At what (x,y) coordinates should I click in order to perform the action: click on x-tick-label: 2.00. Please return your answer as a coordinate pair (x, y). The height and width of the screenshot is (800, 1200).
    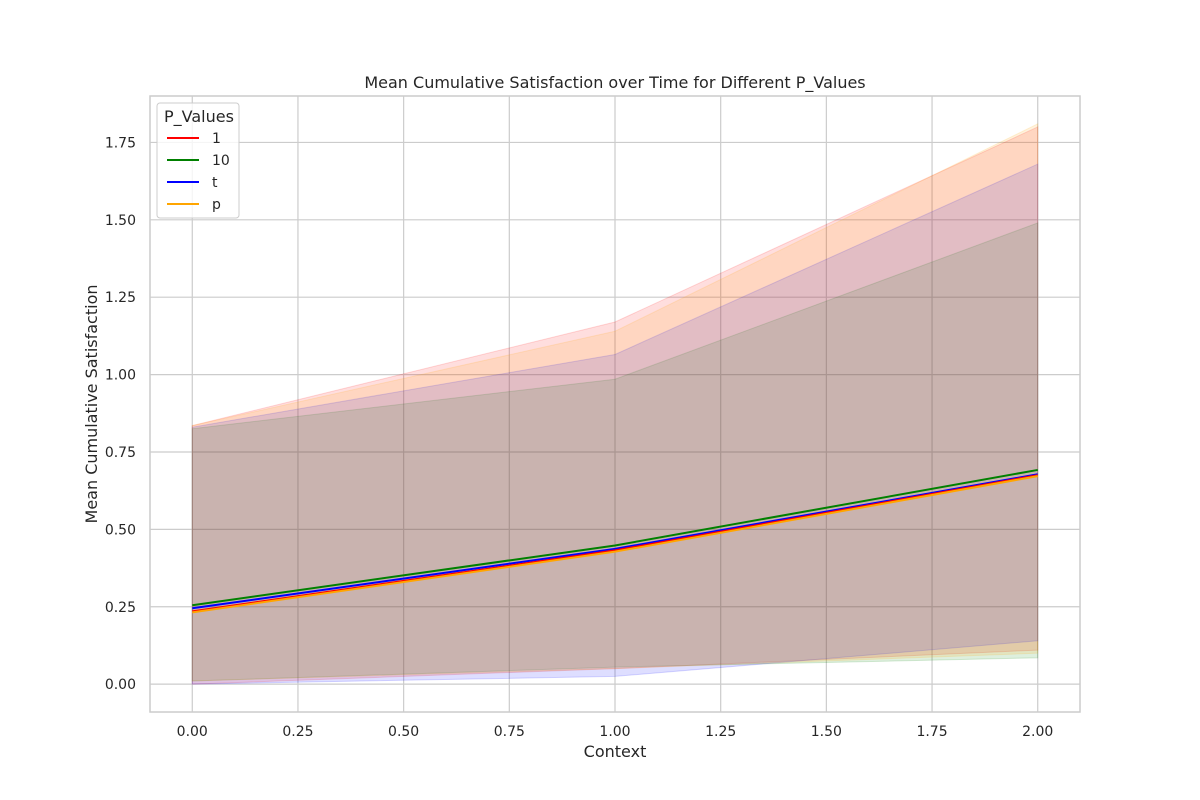
    Looking at the image, I should click on (1037, 732).